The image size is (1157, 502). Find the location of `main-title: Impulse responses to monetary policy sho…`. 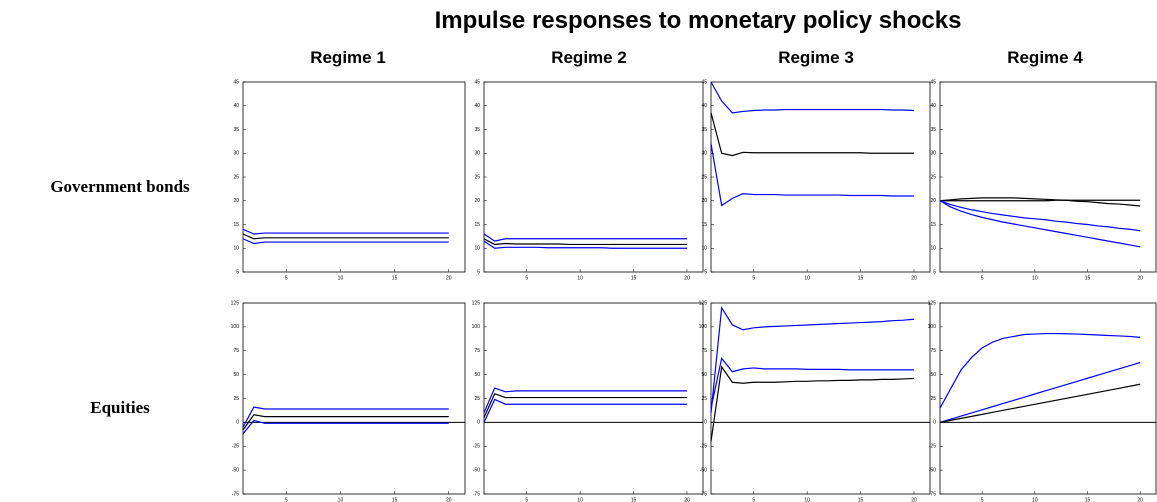

main-title: Impulse responses to monetary policy sho… is located at coordinates (698, 20).